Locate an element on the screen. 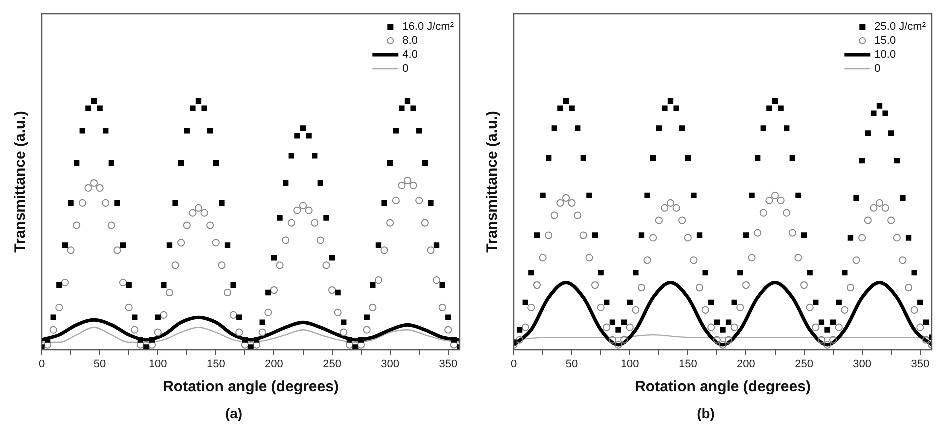 The width and height of the screenshot is (949, 427). legend-label: 10.0 is located at coordinates (885, 55).